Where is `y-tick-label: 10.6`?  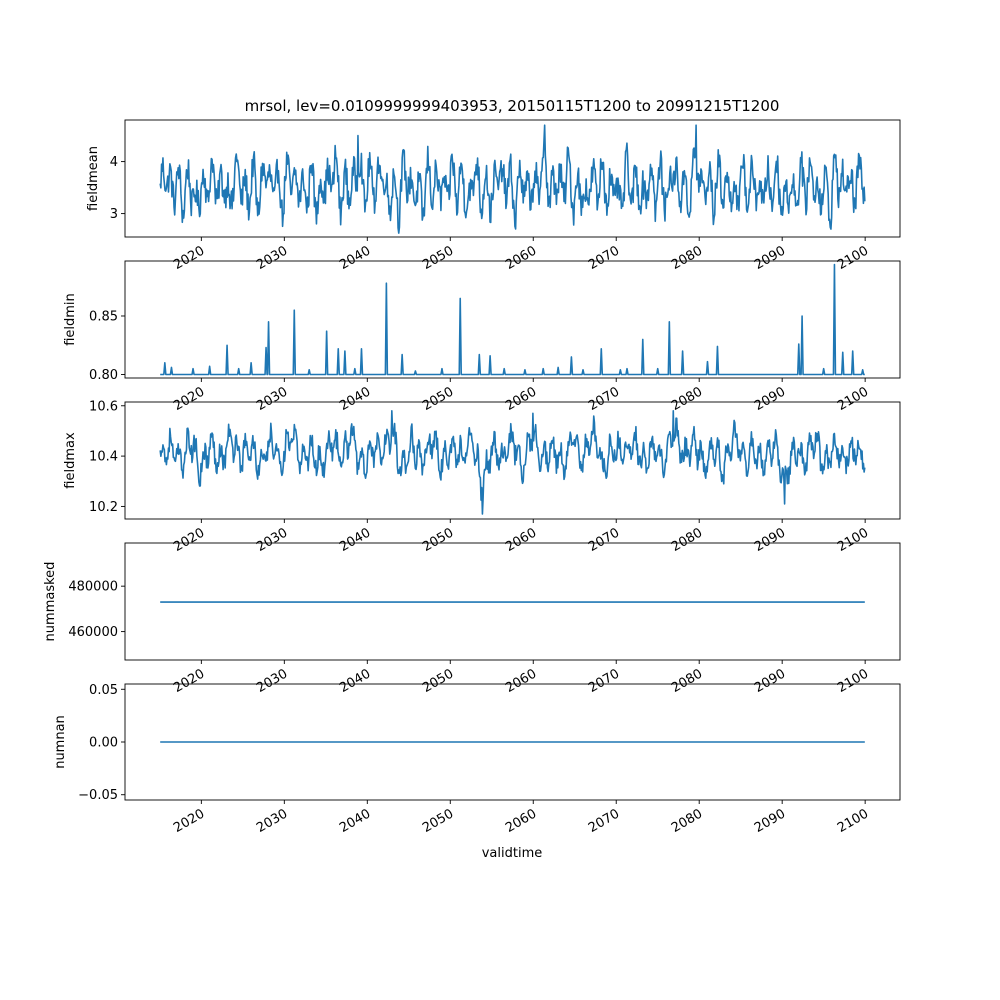
y-tick-label: 10.6 is located at coordinates (103, 406).